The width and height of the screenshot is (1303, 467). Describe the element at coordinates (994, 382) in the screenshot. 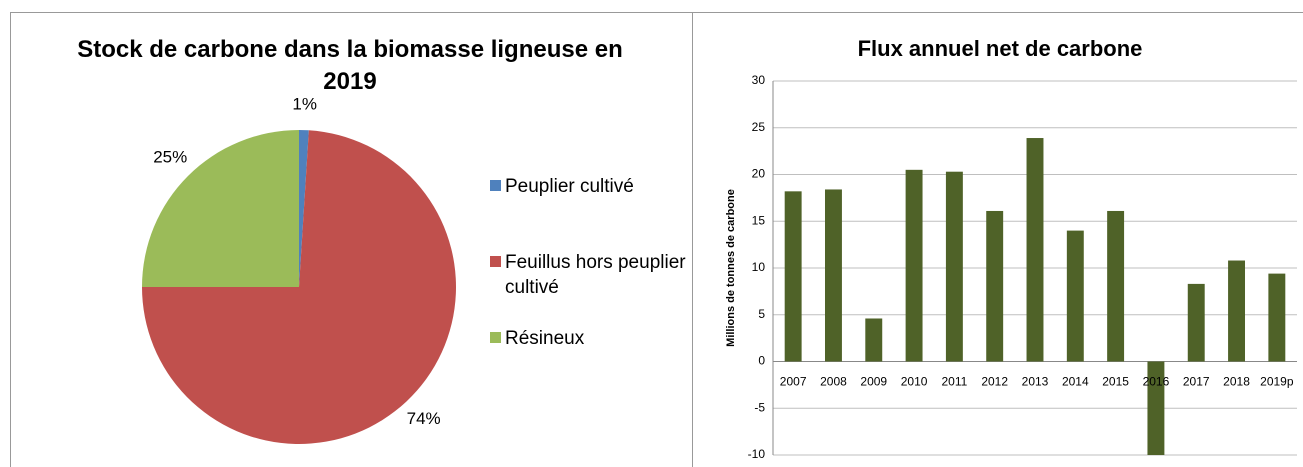

I see `x-tick-label: 2012` at that location.